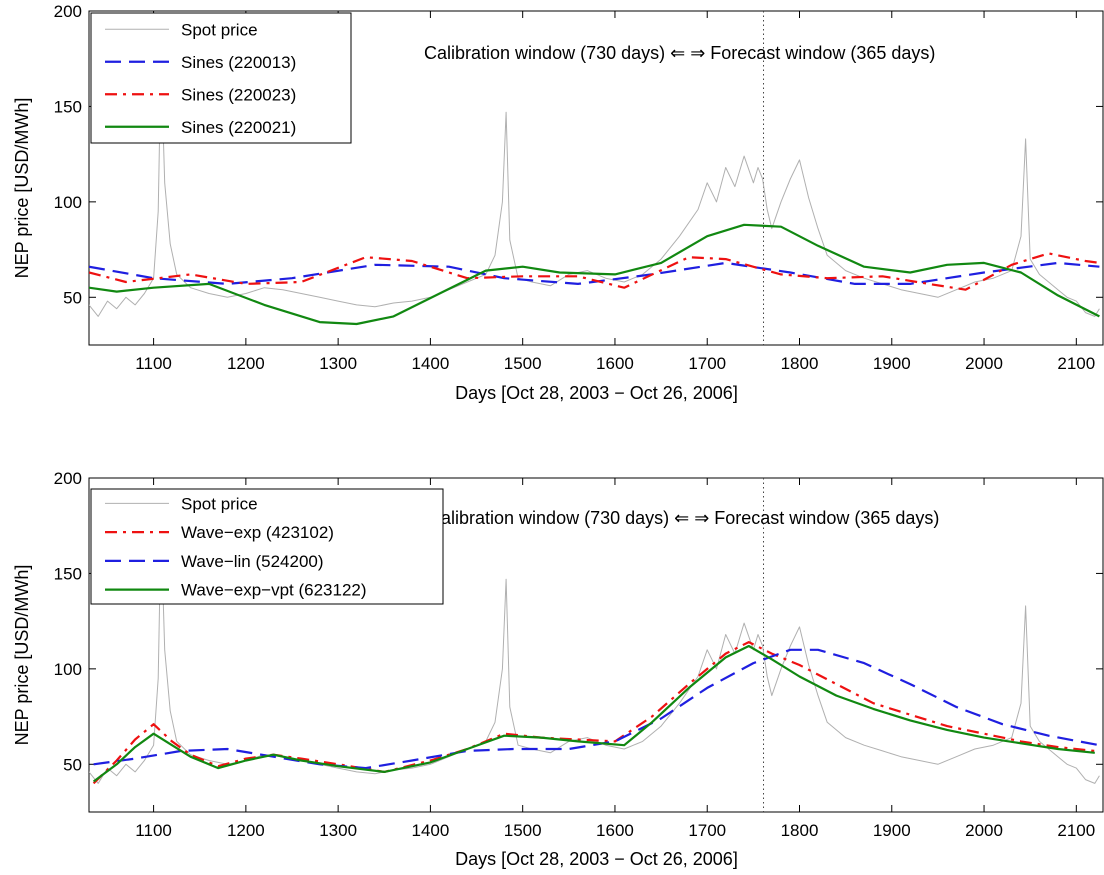 Image resolution: width=1104 pixels, height=875 pixels. Describe the element at coordinates (596, 859) in the screenshot. I see `bottom-x-axis-label: Days [Oct 28, 2003 − Oct 26, 2006]` at that location.